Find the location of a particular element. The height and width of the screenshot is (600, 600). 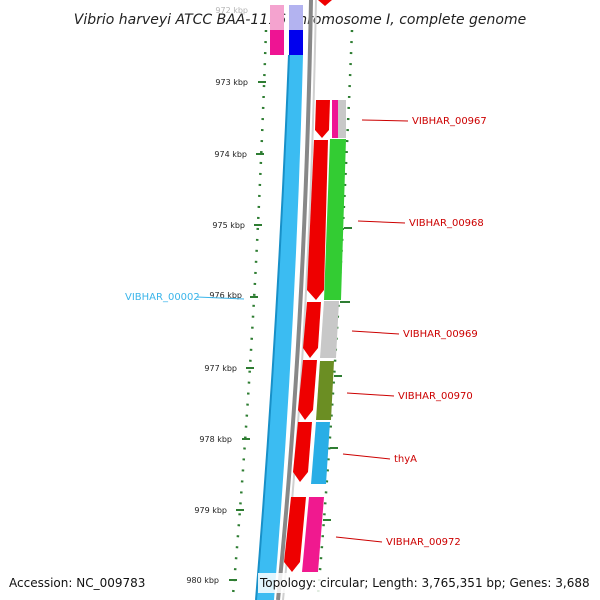

tick-label-974: 974 kbp is located at coordinates (230, 154).